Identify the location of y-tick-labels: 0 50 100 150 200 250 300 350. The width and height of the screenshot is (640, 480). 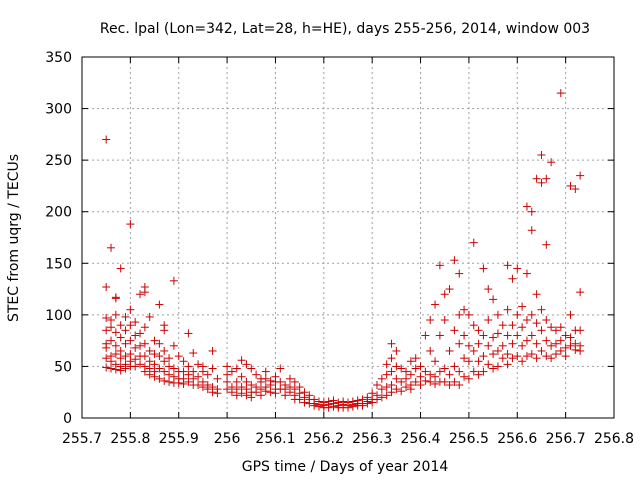
(58, 238).